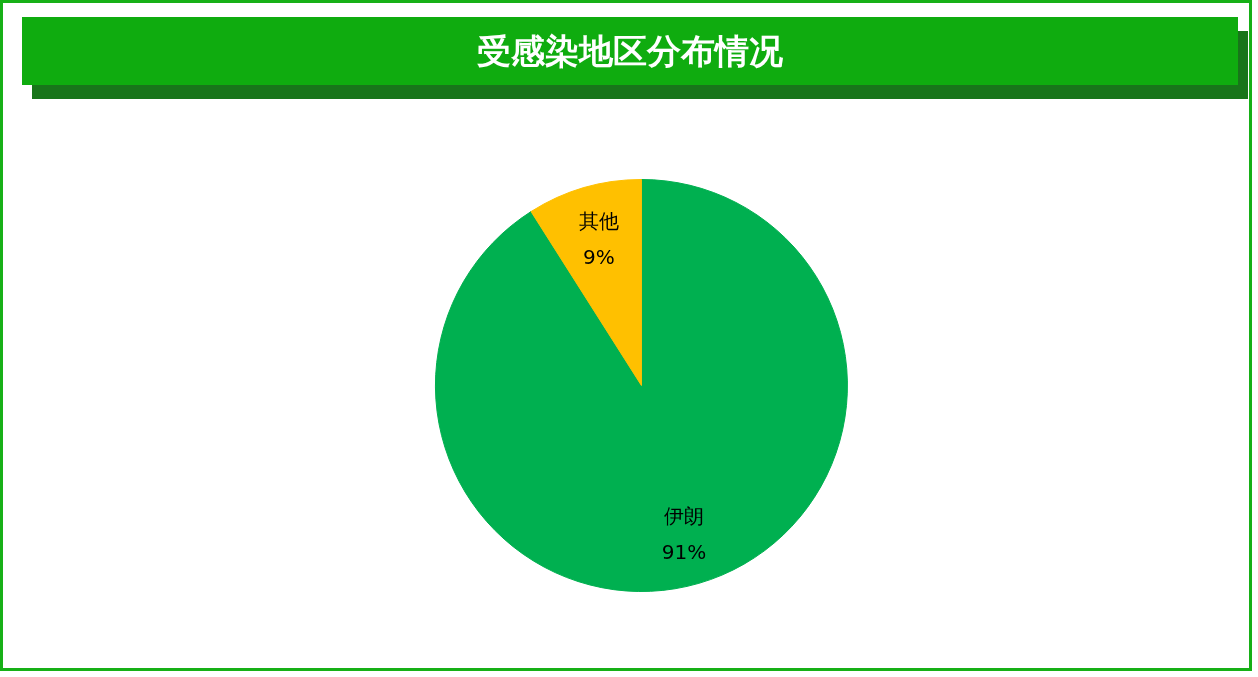 The width and height of the screenshot is (1258, 677). What do you see at coordinates (598, 221) in the screenshot?
I see `slice-label: 其他` at bounding box center [598, 221].